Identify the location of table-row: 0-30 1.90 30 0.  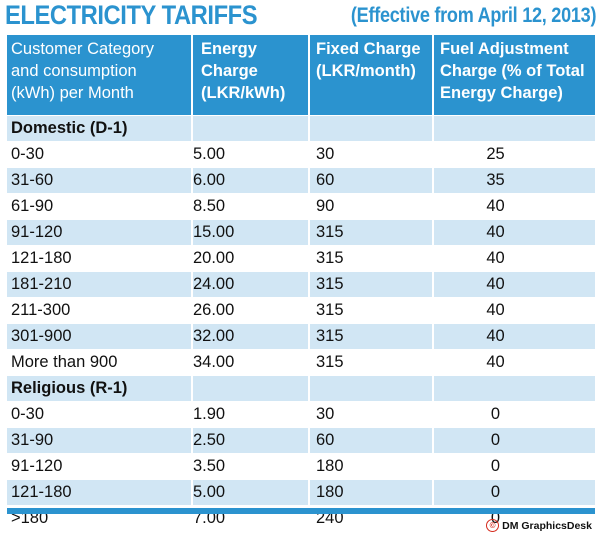
(301, 415).